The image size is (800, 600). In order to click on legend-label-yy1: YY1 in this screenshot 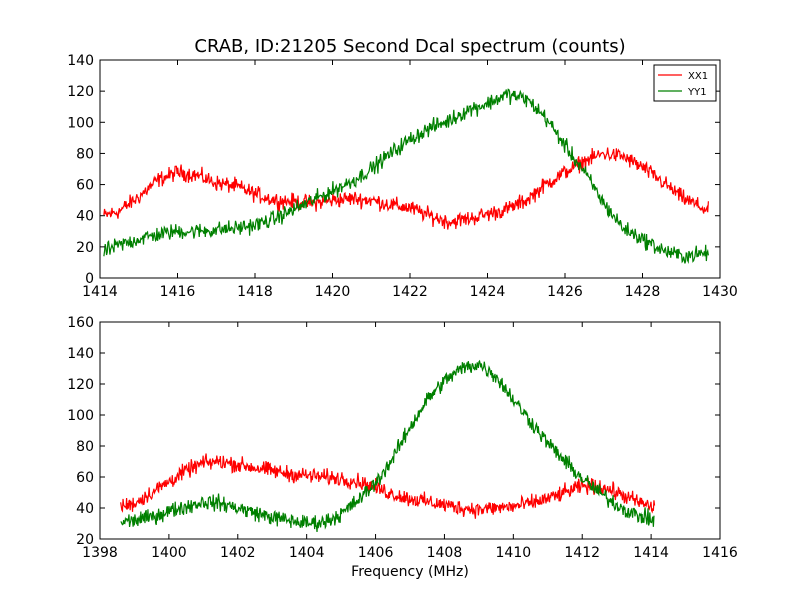, I will do `click(697, 92)`.